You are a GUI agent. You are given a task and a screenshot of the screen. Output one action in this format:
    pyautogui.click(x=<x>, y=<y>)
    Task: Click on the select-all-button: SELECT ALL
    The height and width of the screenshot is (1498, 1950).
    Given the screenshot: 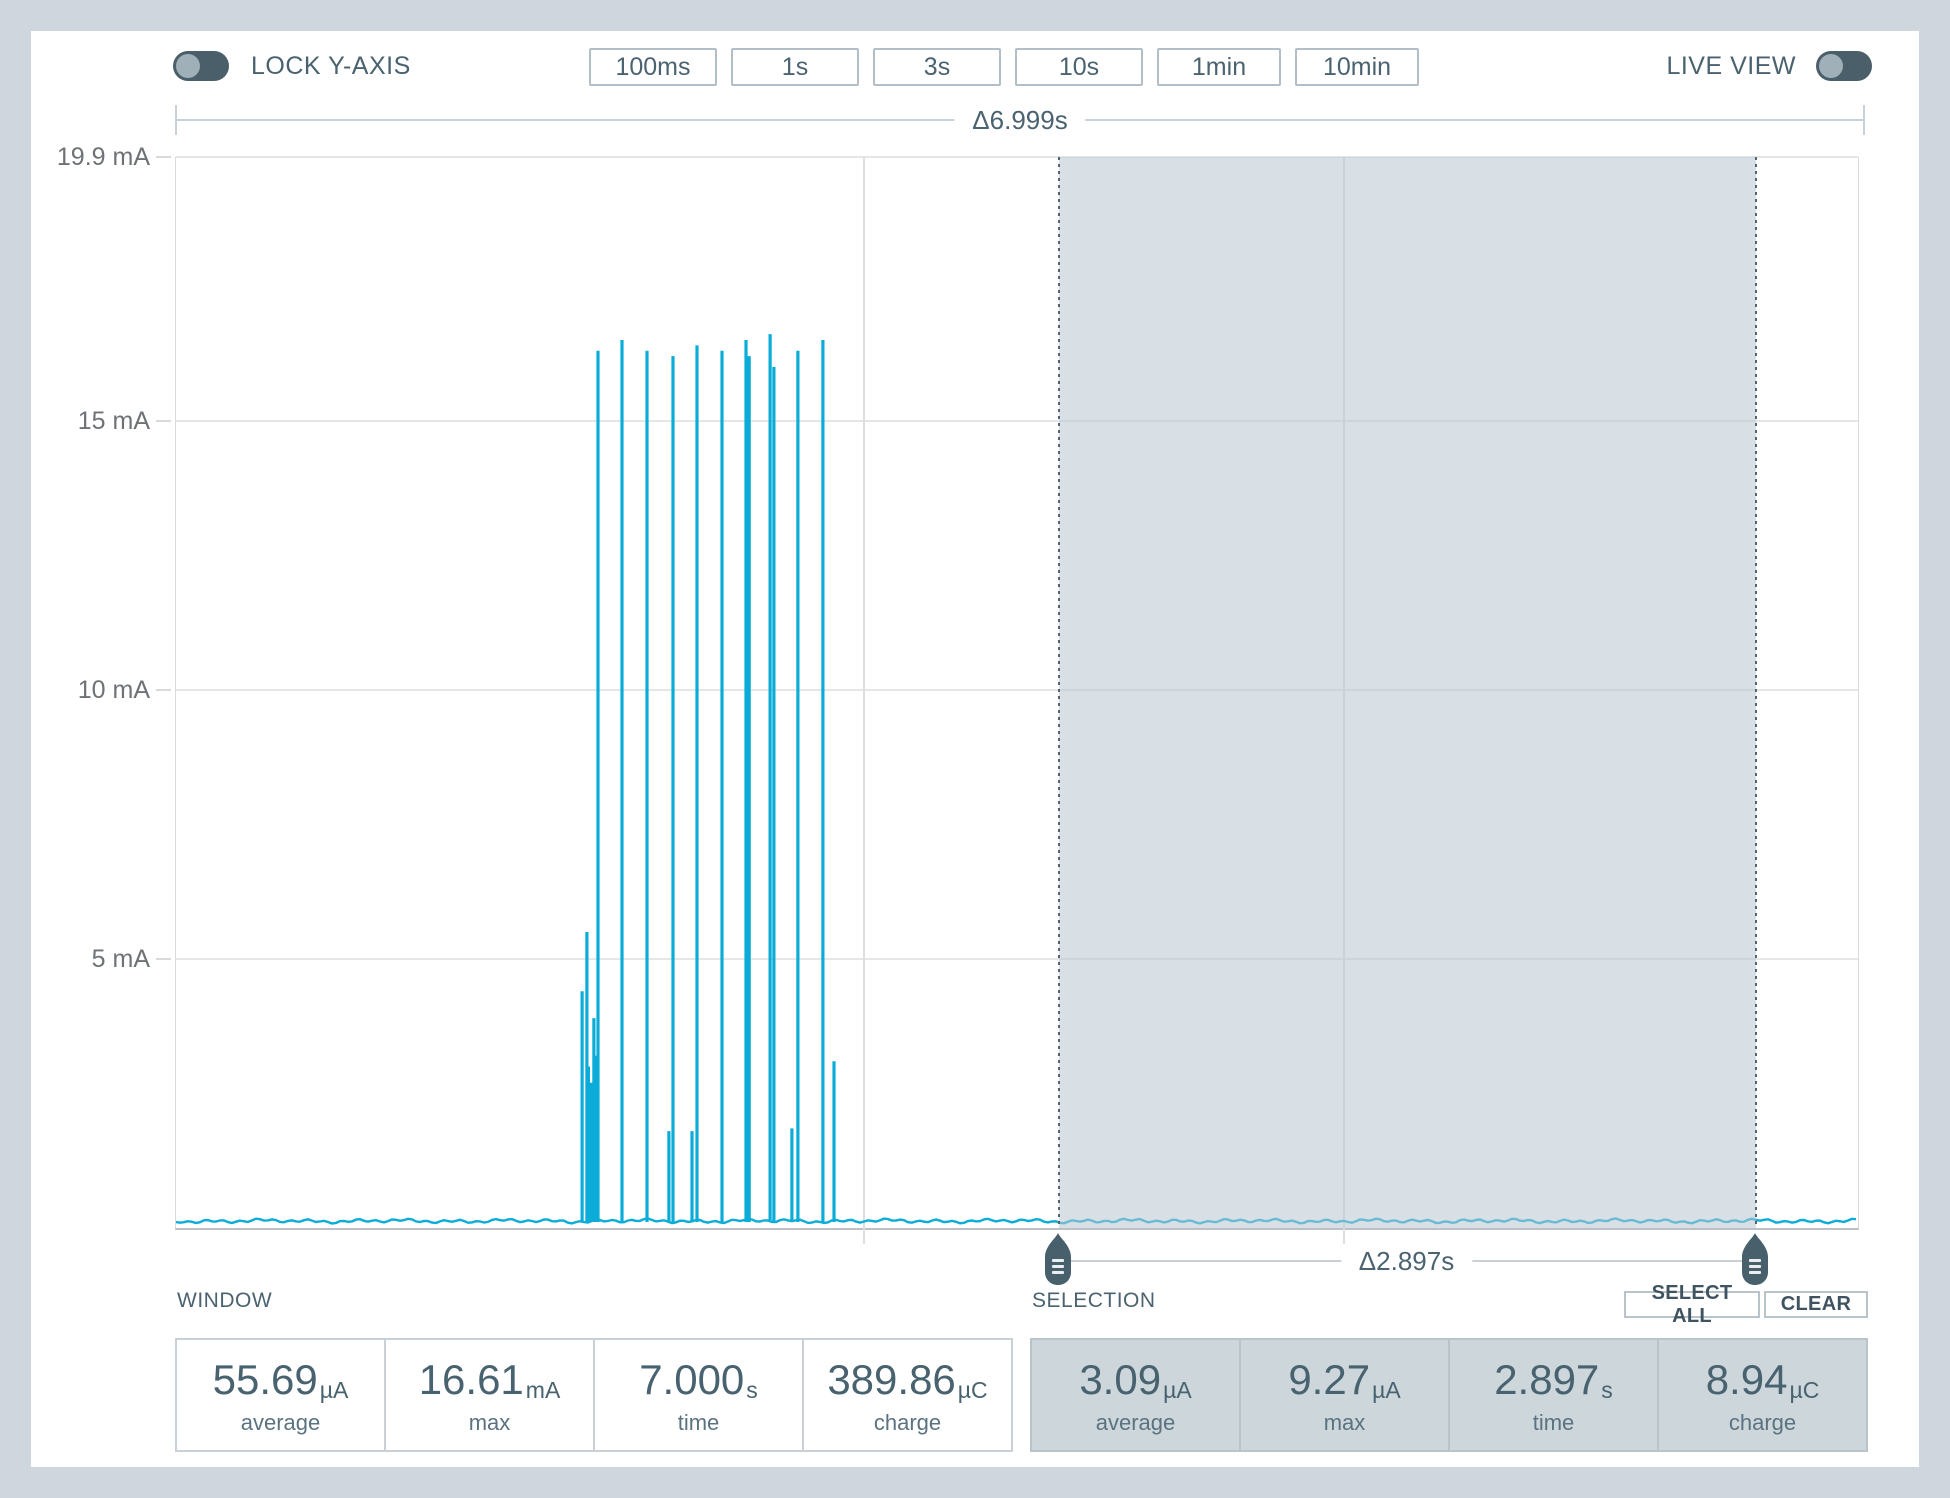 What is the action you would take?
    pyautogui.click(x=1692, y=1304)
    